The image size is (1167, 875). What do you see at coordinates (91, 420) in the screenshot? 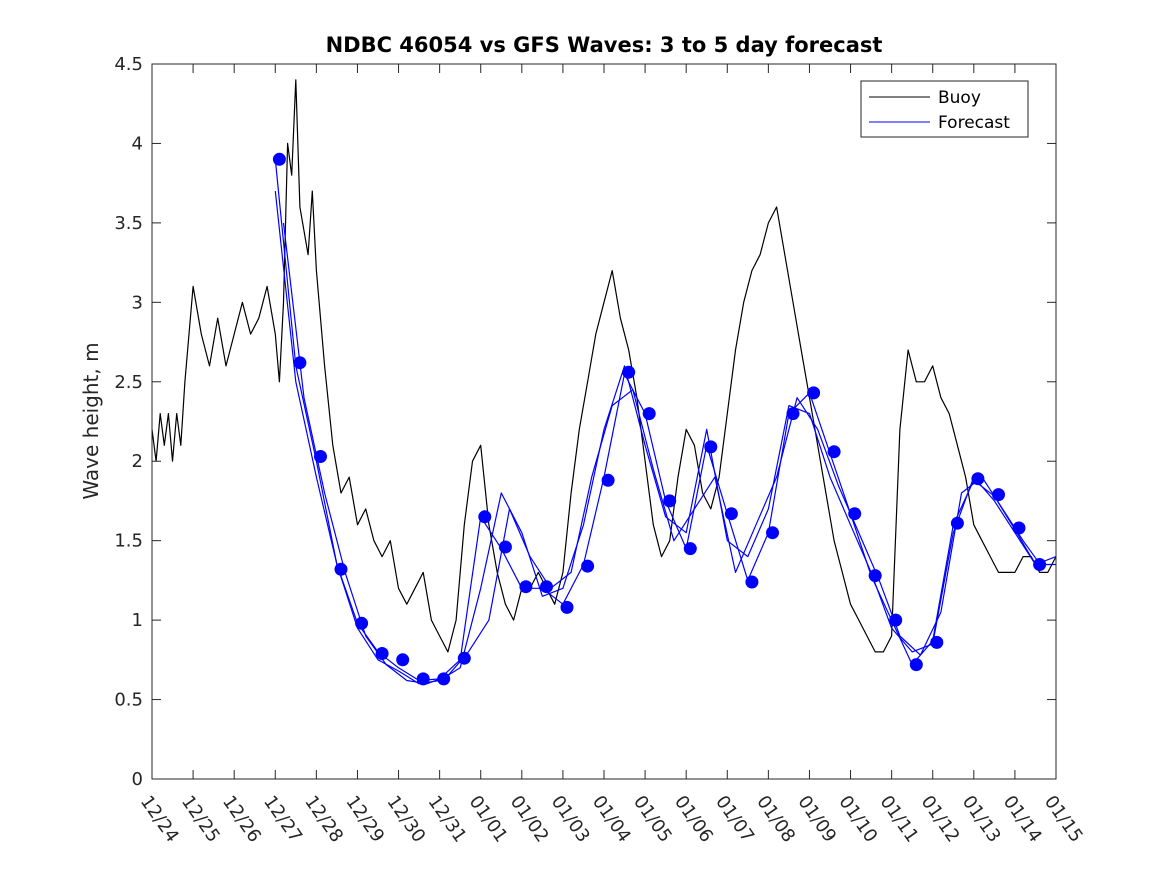
I see `y-axis-label: Wave height, m` at bounding box center [91, 420].